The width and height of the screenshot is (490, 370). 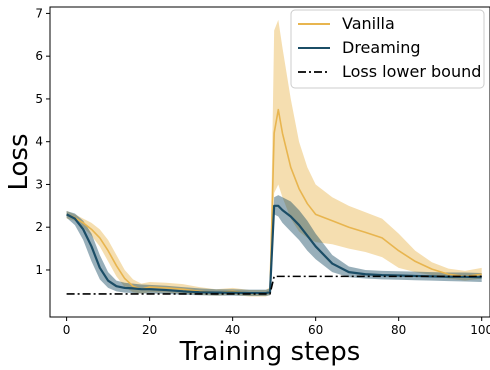 What do you see at coordinates (39, 142) in the screenshot?
I see `y-tick-label: 4` at bounding box center [39, 142].